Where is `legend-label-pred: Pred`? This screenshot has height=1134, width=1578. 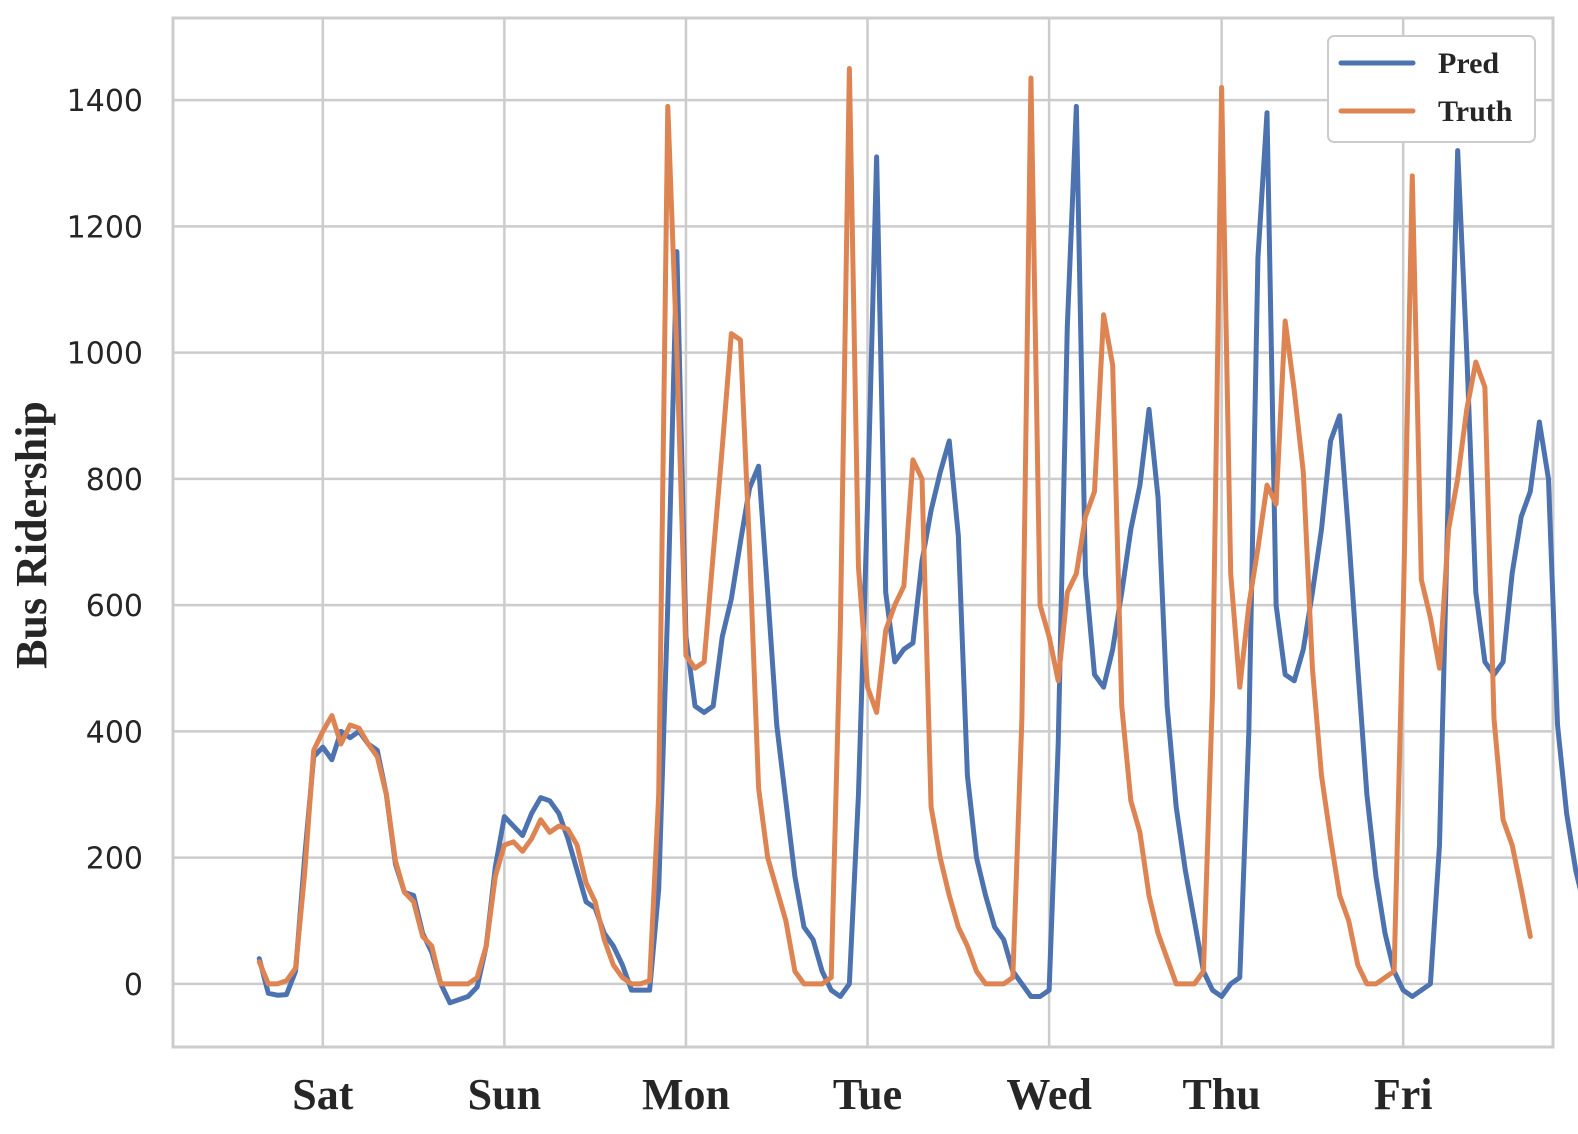 legend-label-pred: Pred is located at coordinates (1468, 63).